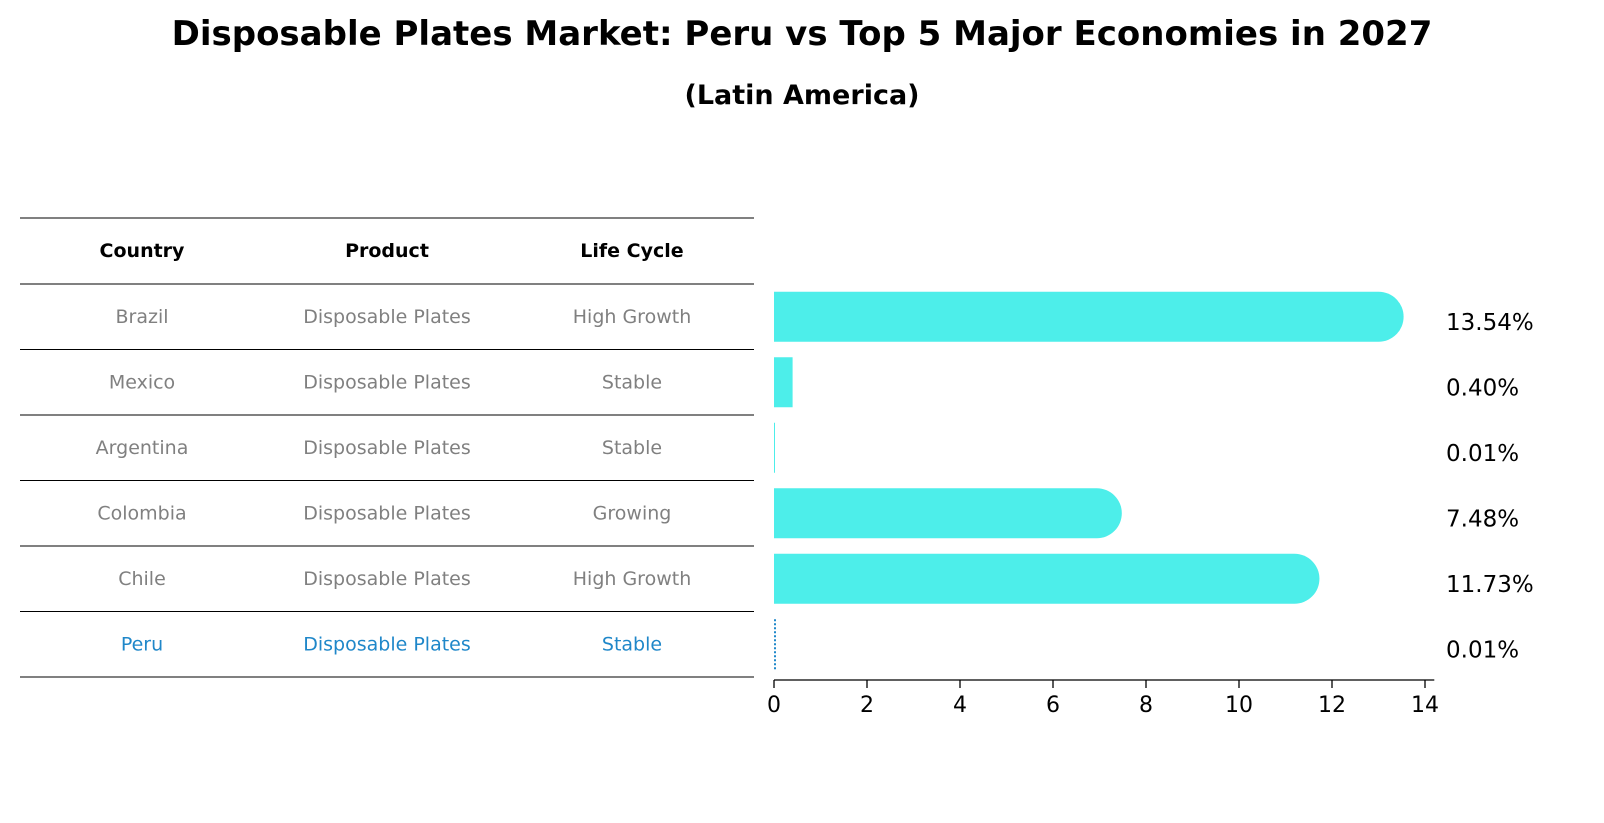 This screenshot has height=823, width=1604. I want to click on data-label-peru: 0.01%, so click(1482, 650).